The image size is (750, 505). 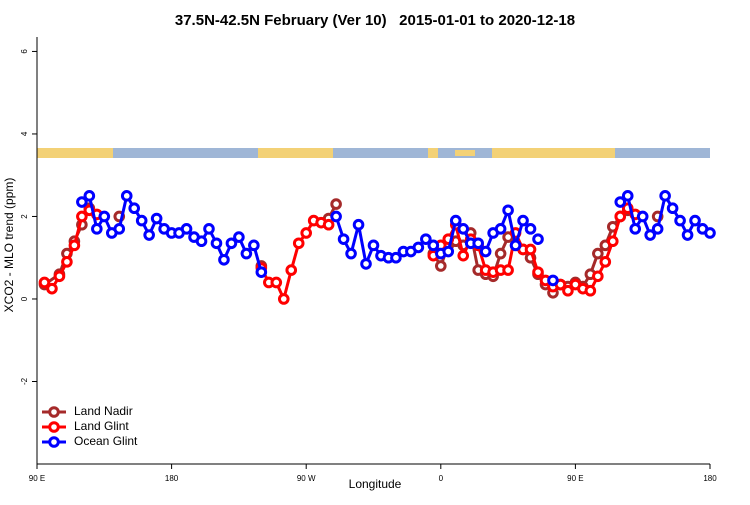 What do you see at coordinates (106, 441) in the screenshot?
I see `legend-label: Ocean Glint` at bounding box center [106, 441].